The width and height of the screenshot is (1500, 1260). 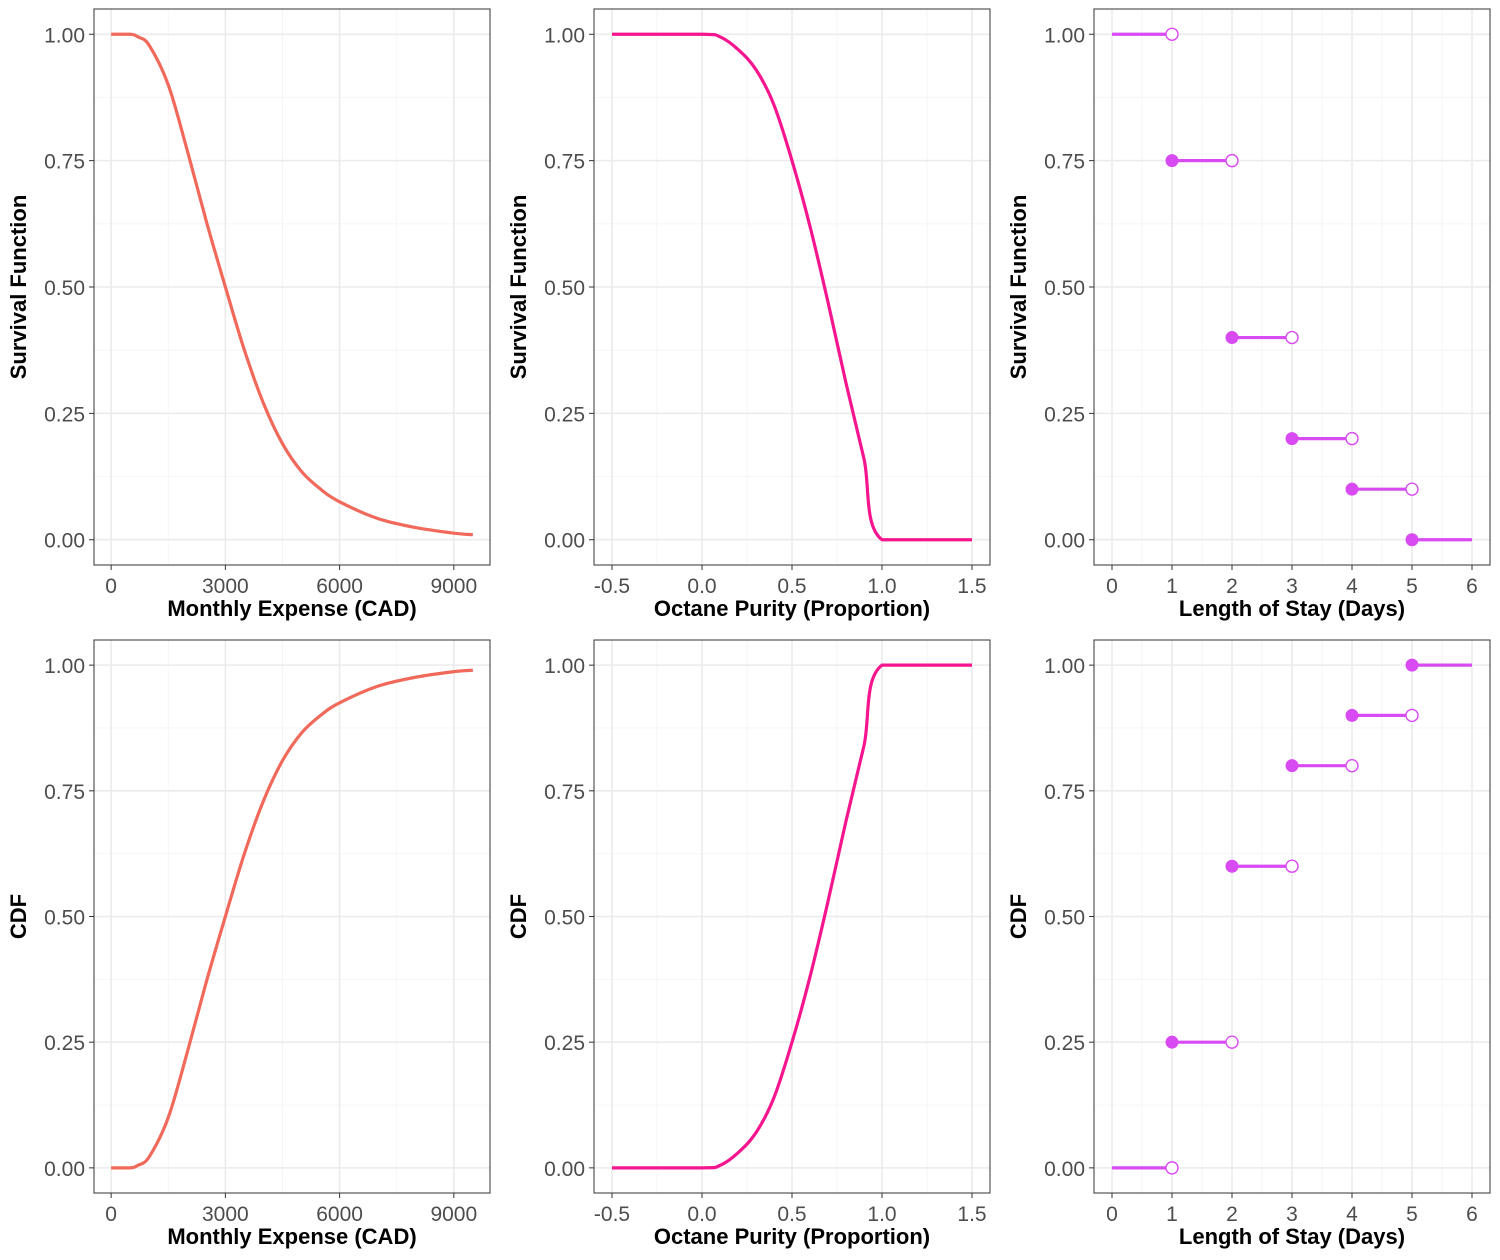 I want to click on chart-top-middle-y-tick-label: 0.50, so click(x=564, y=288).